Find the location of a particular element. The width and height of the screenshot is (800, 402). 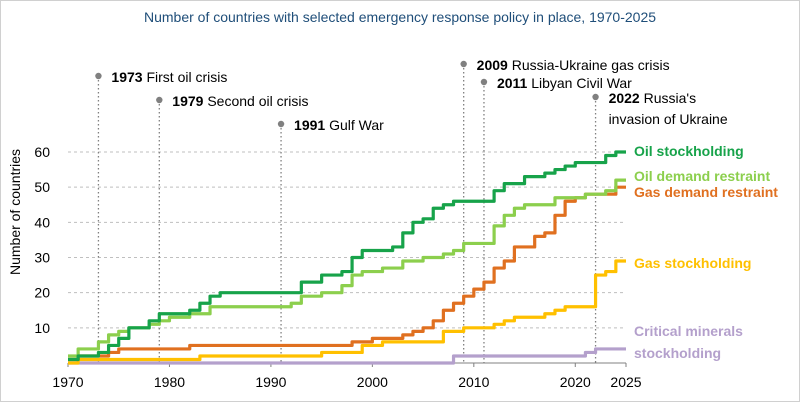

y-axis-label: Number of countries is located at coordinates (15, 212).